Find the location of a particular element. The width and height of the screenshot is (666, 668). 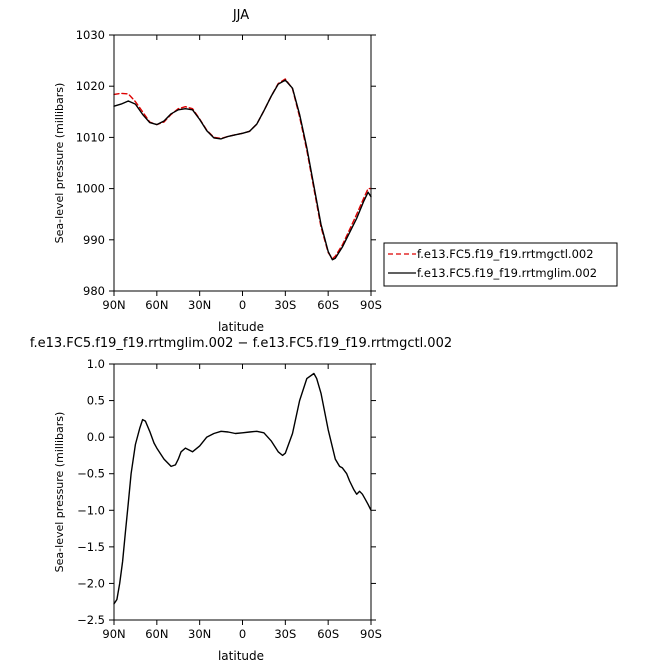

legend-label-lim: f.e13.FC5.f19_f19.rrtmglim.002 is located at coordinates (507, 273).